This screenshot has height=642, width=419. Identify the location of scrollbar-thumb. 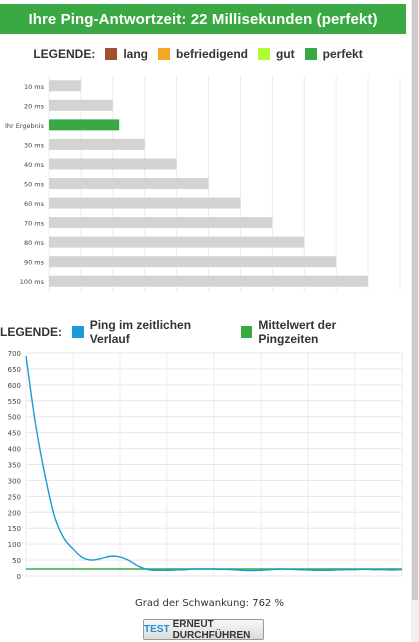
(415, 300).